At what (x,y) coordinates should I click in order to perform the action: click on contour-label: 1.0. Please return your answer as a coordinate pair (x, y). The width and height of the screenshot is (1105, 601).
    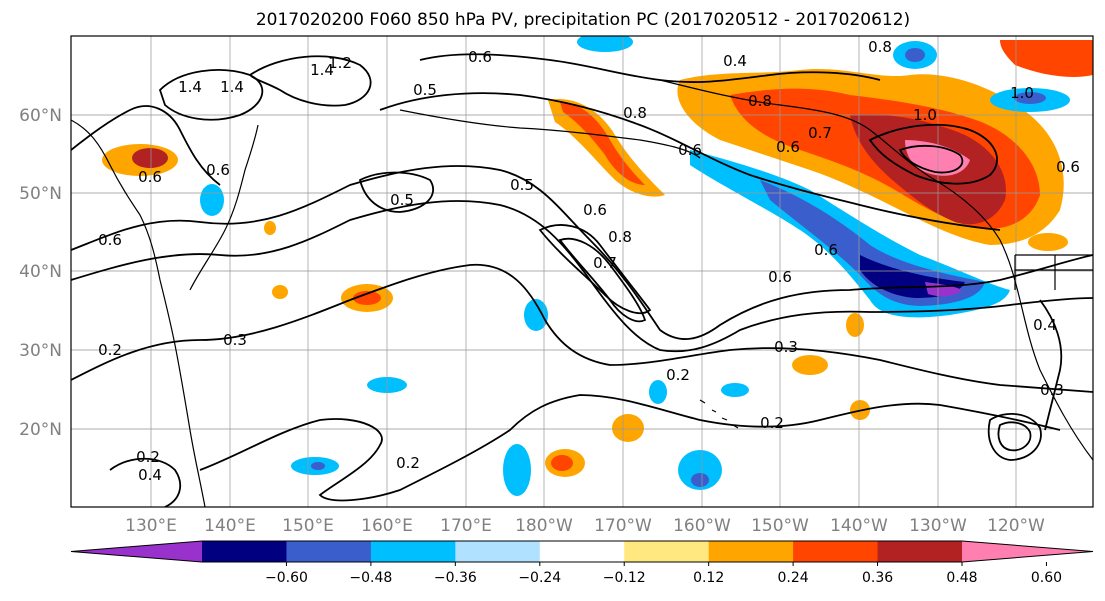
    Looking at the image, I should click on (1022, 93).